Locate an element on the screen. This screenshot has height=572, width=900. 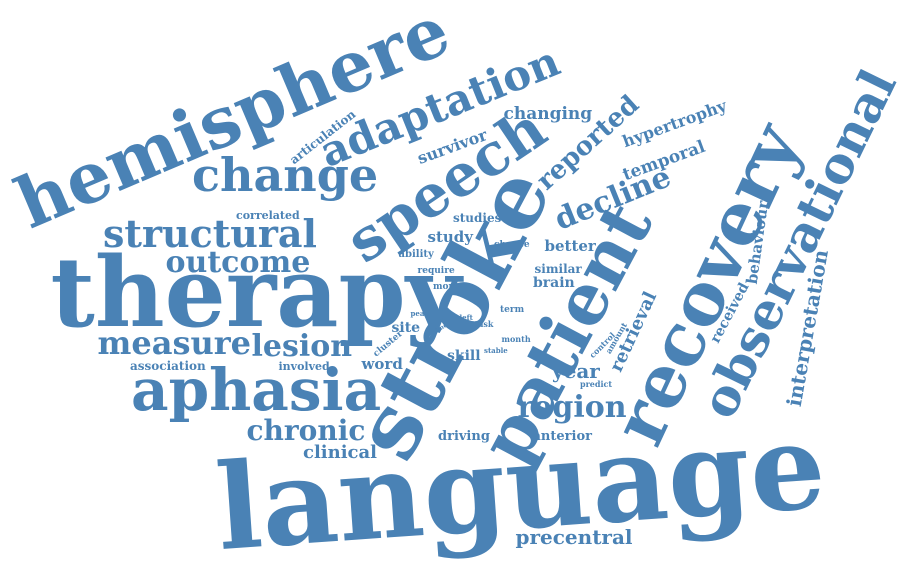
word-stable: stable is located at coordinates (496, 350).